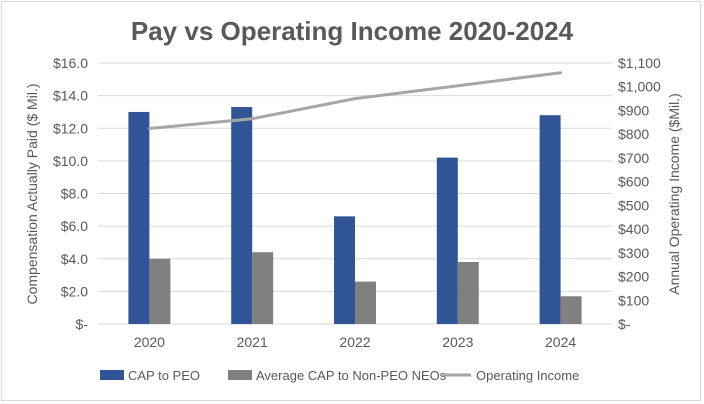  Describe the element at coordinates (263, 288) in the screenshot. I see `bar-1-2021` at that location.